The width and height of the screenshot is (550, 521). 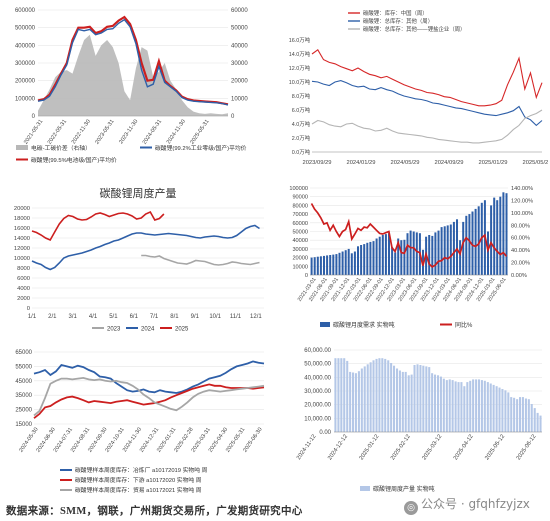 What do you see at coordinates (256, 317) in the screenshot?
I see `p3-x-tick: 12/1` at bounding box center [256, 317].